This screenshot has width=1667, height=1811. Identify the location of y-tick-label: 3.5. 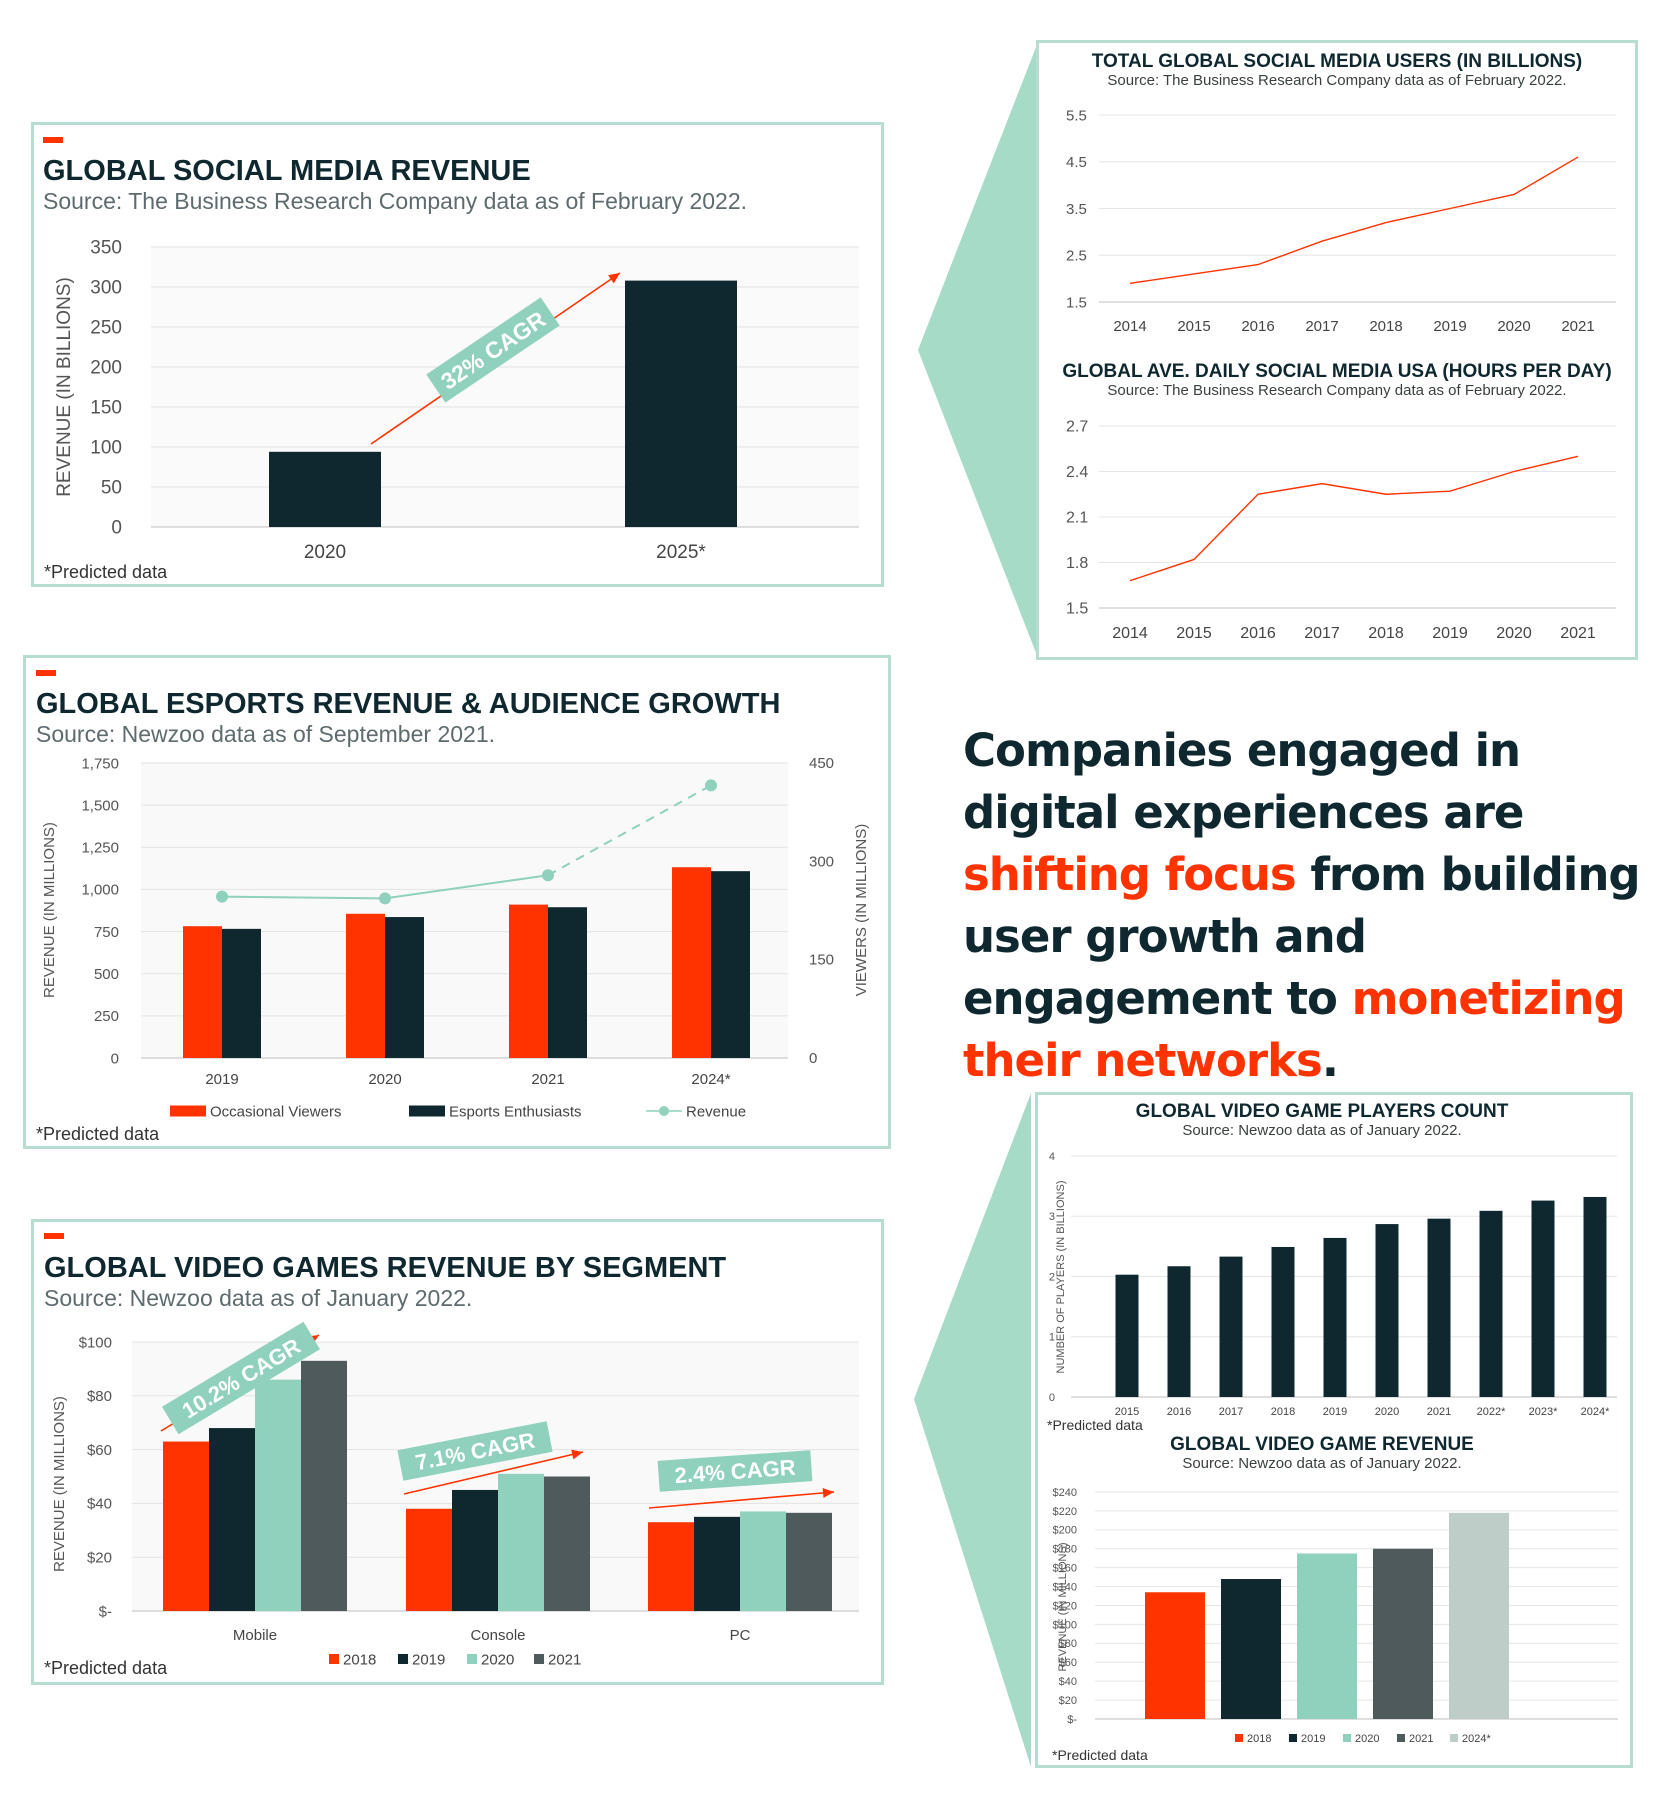
(1076, 209).